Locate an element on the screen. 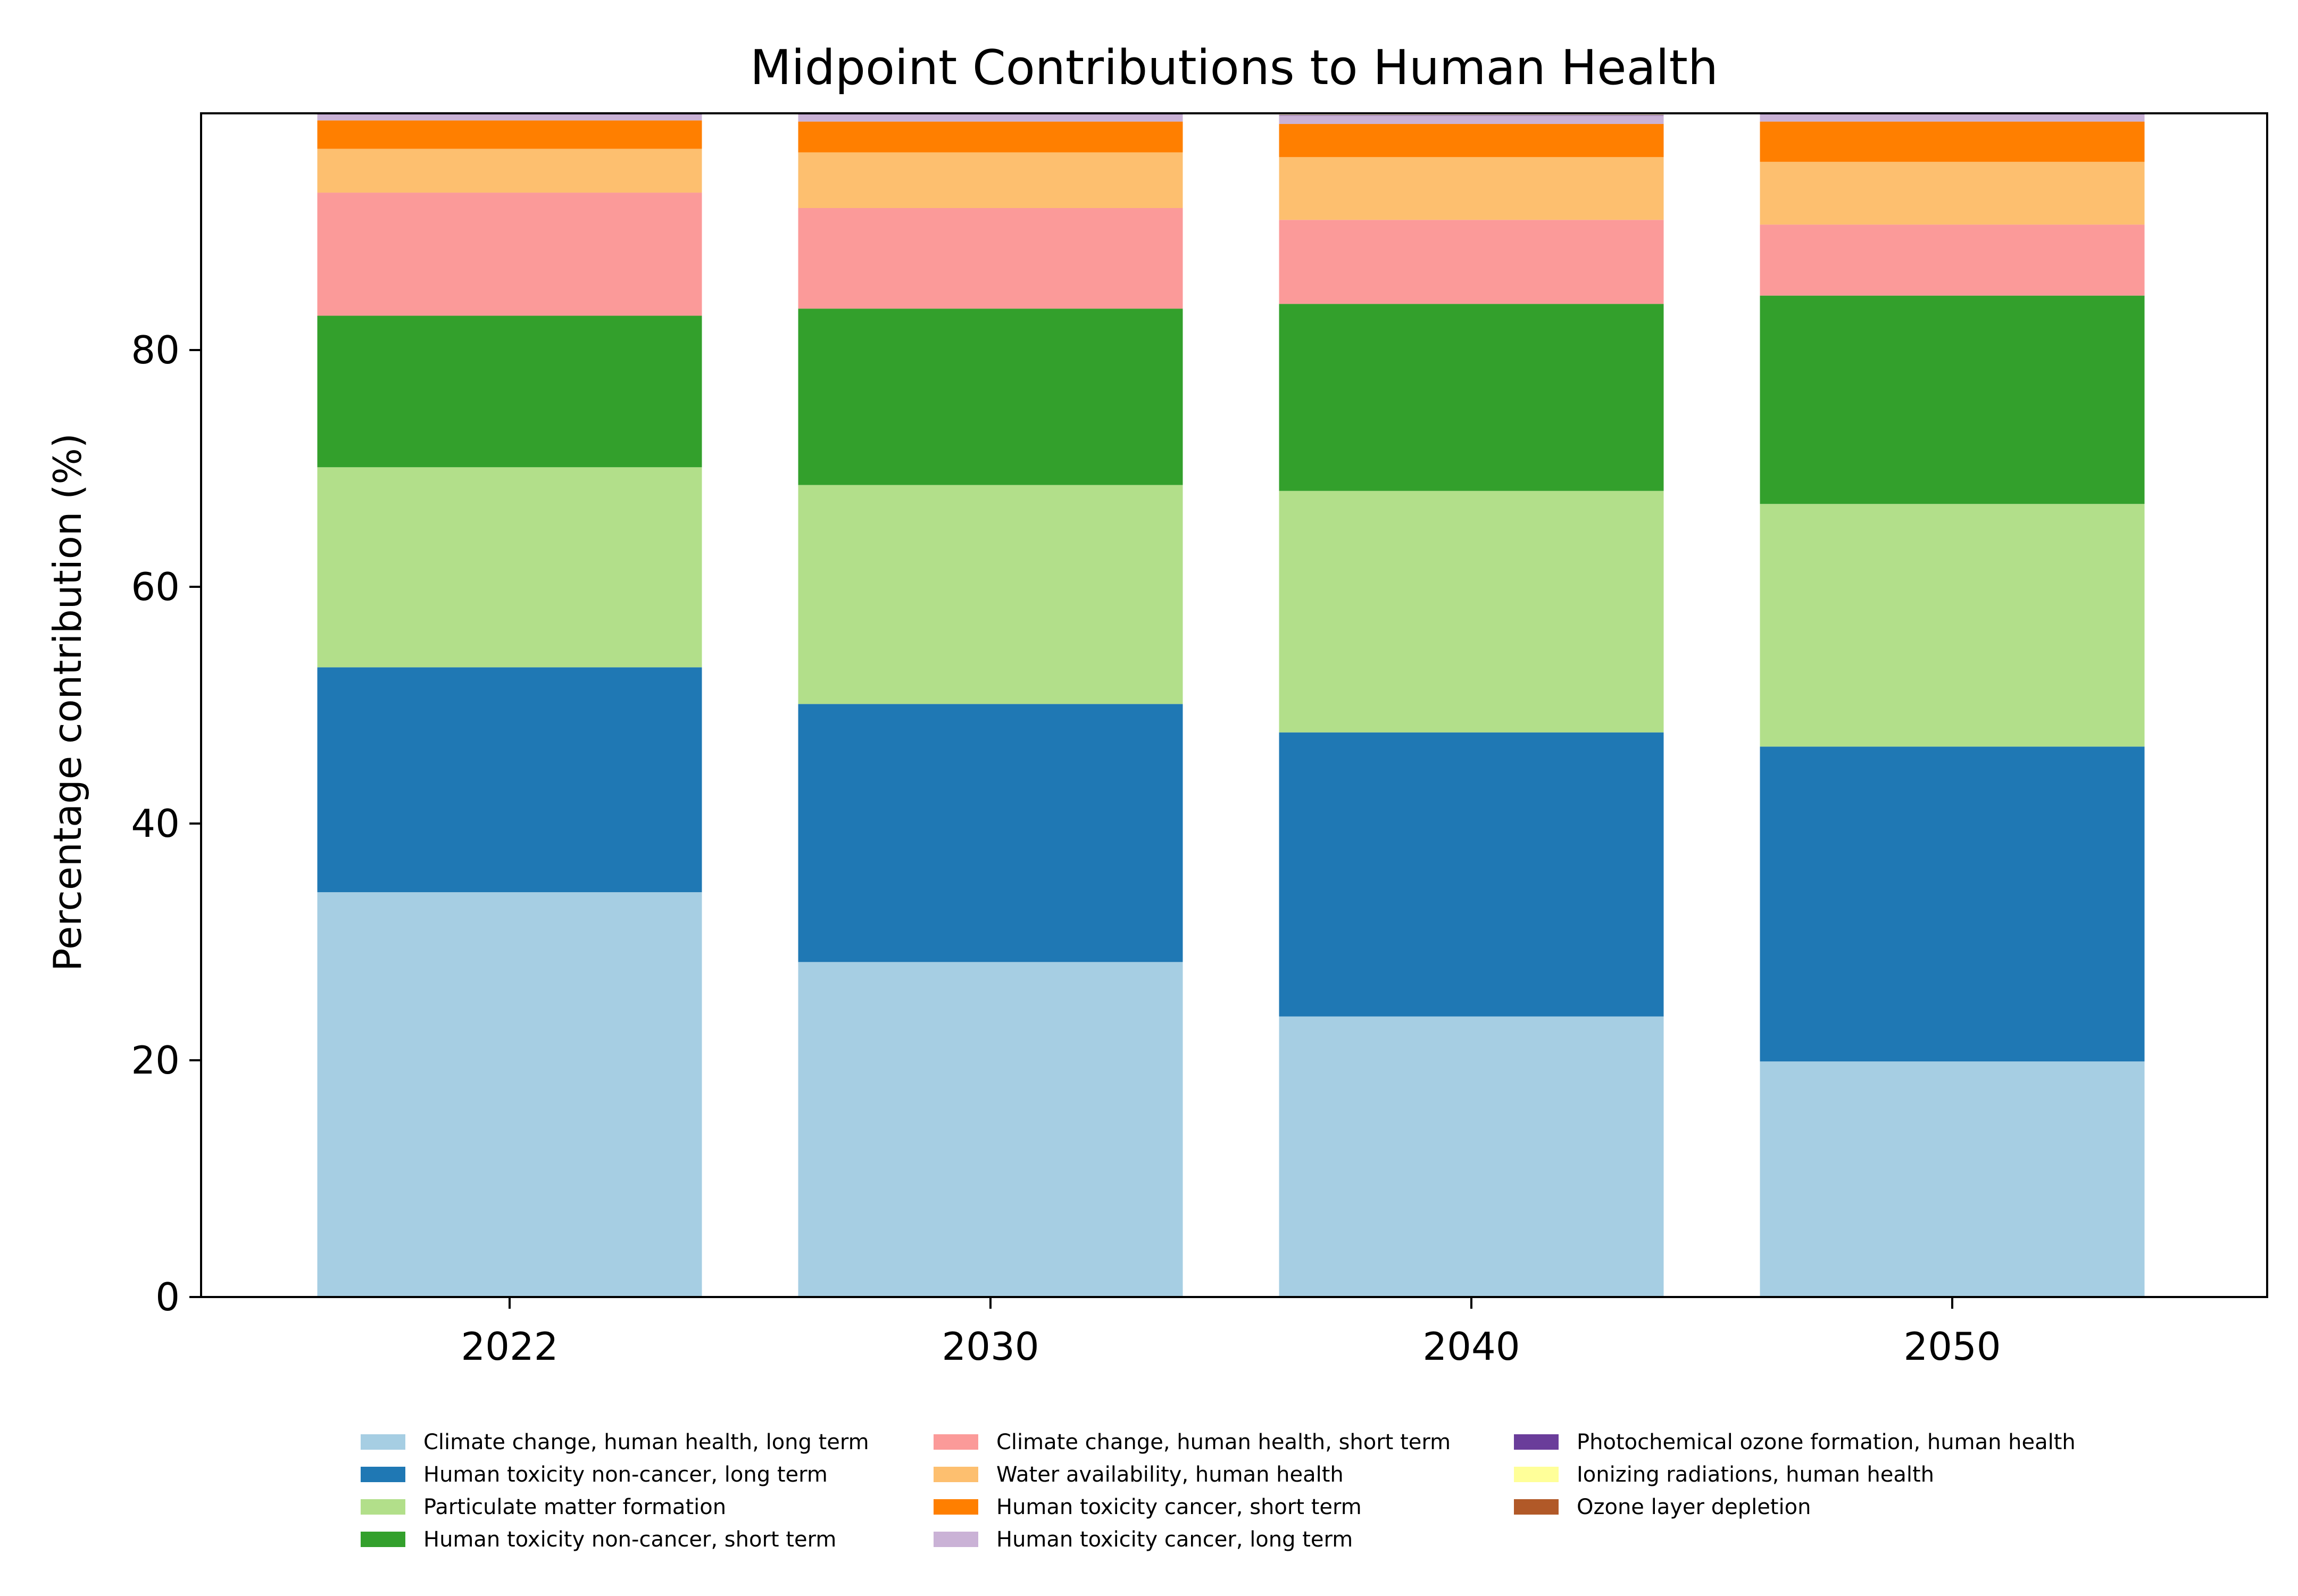 The image size is (2298, 1596). legend-label: Climate change, human health, long term is located at coordinates (646, 1442).